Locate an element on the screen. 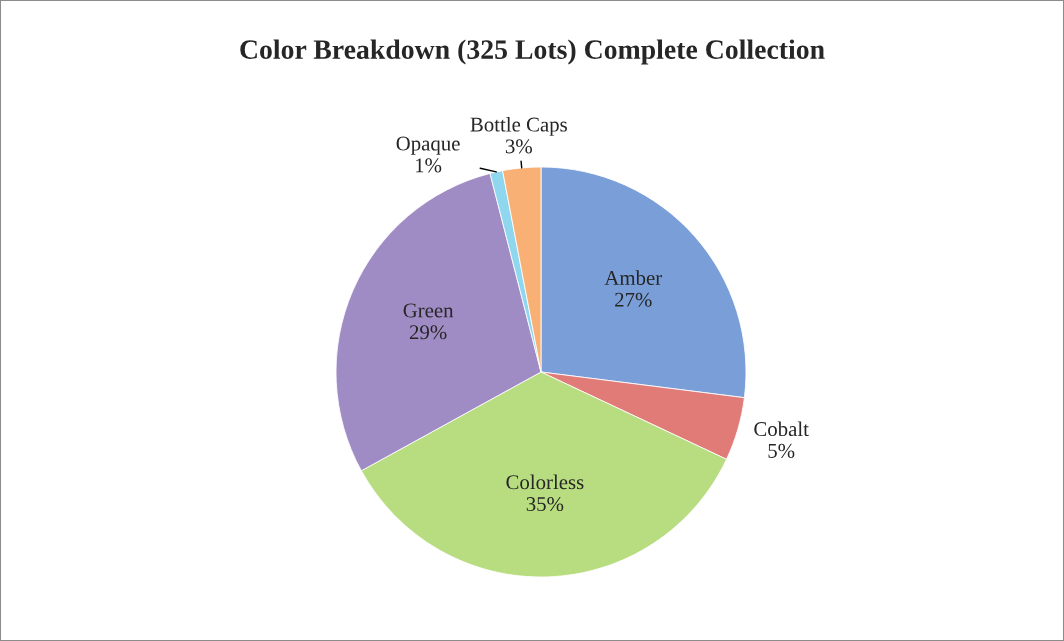 The height and width of the screenshot is (641, 1064). data-label: 1% is located at coordinates (429, 165).